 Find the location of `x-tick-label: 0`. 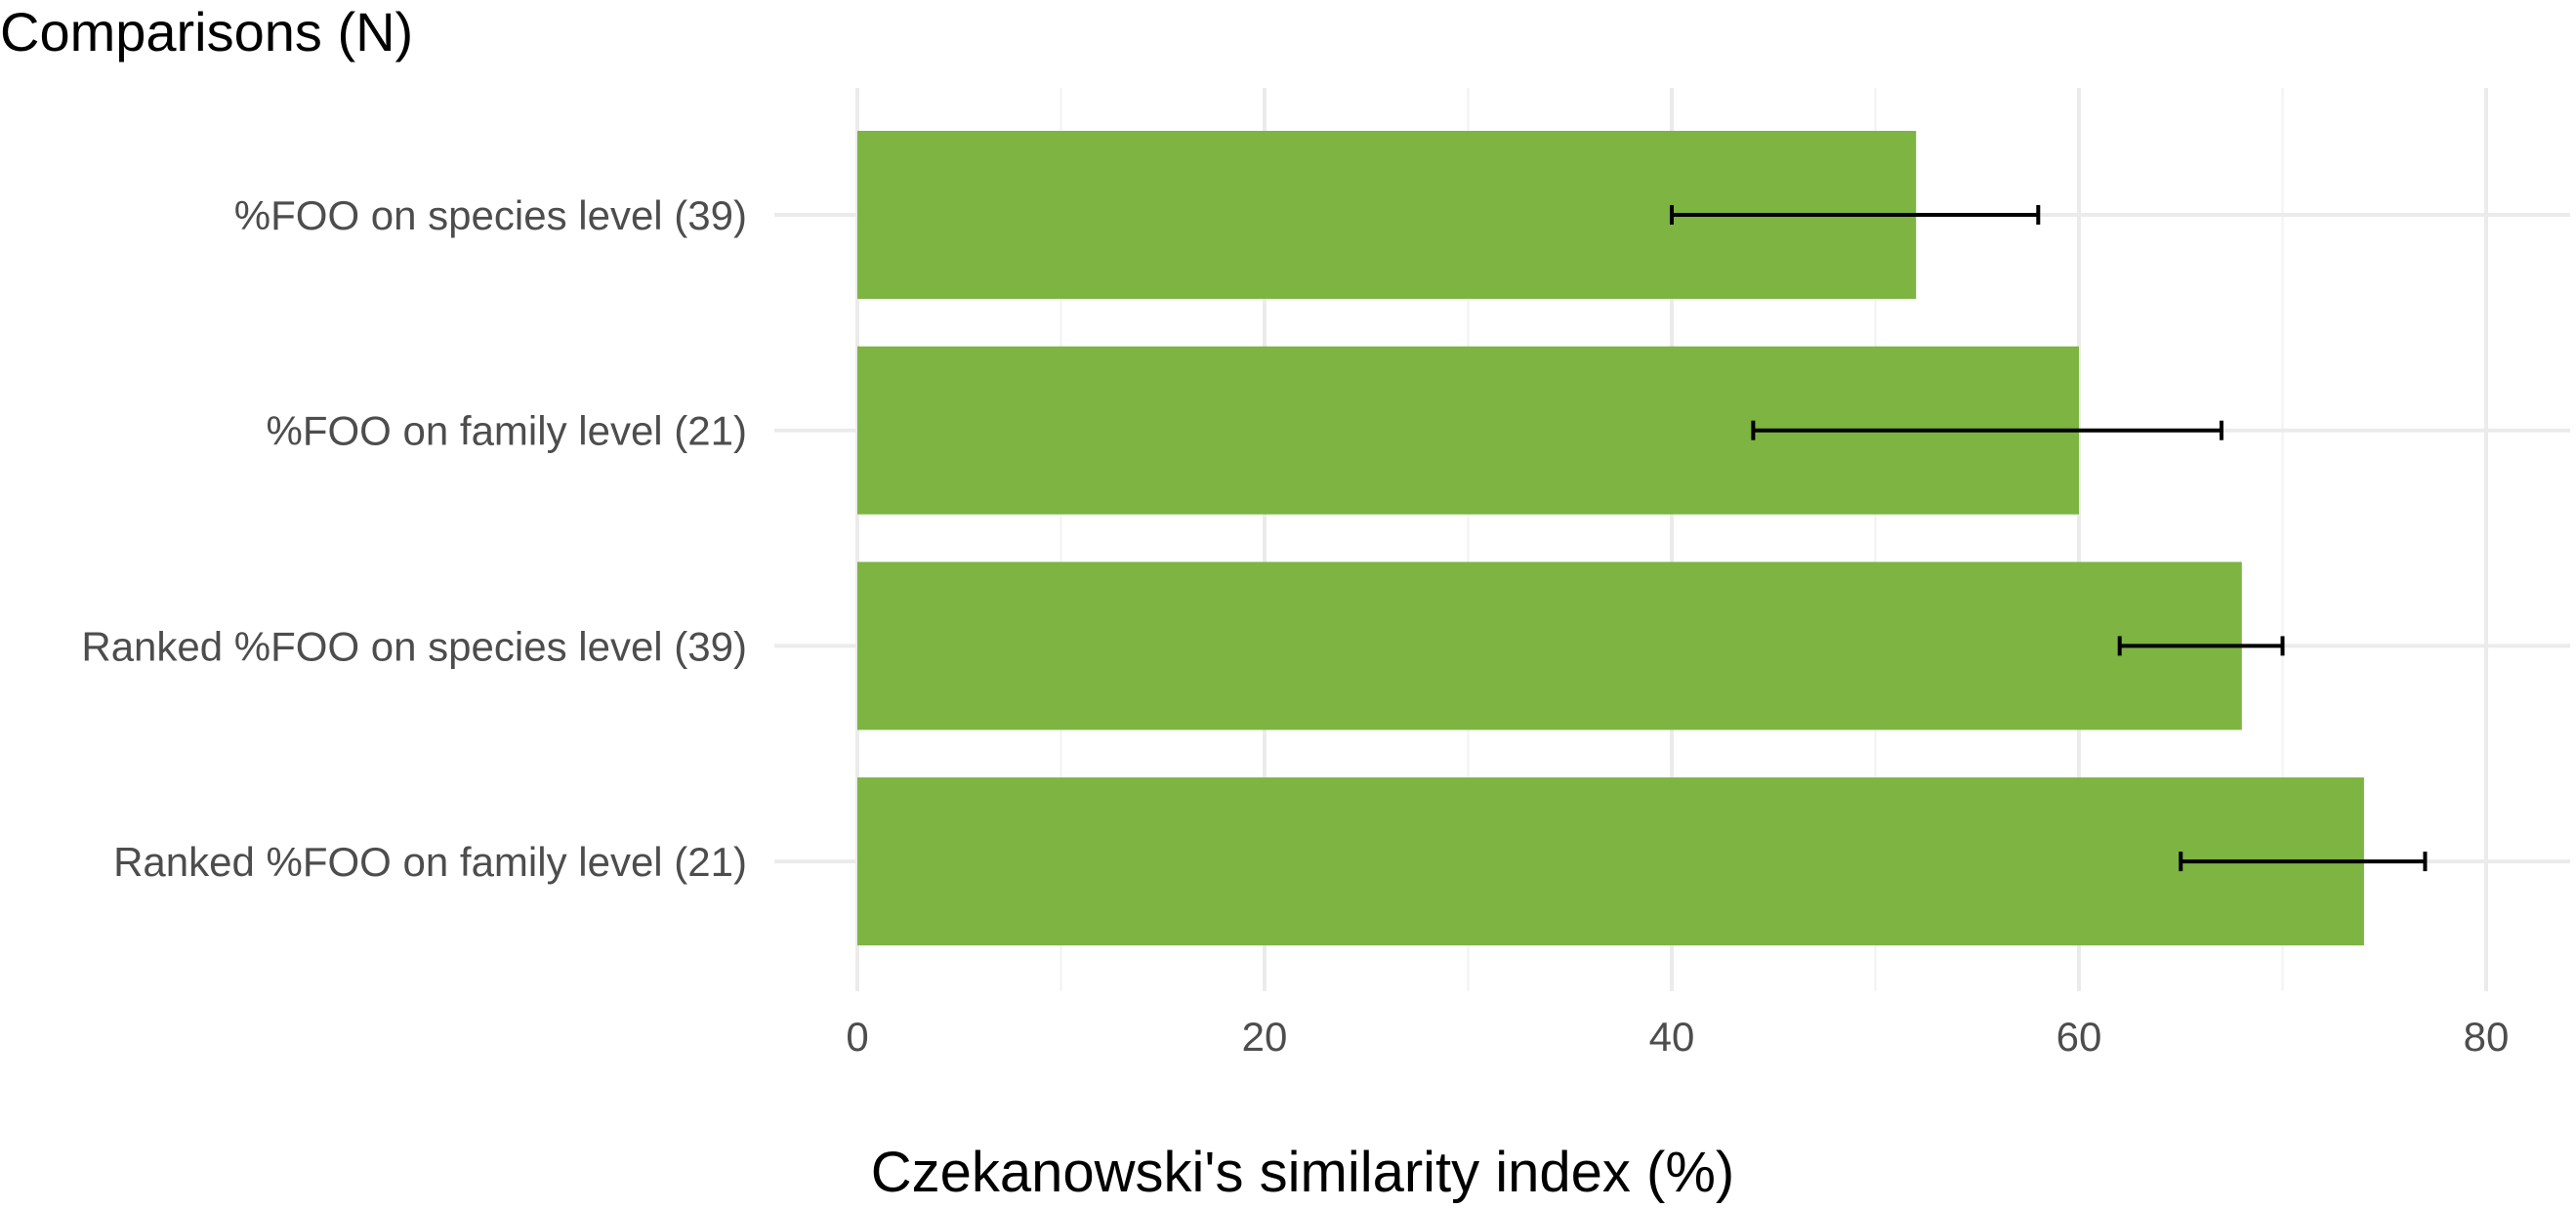

x-tick-label: 0 is located at coordinates (857, 1037).